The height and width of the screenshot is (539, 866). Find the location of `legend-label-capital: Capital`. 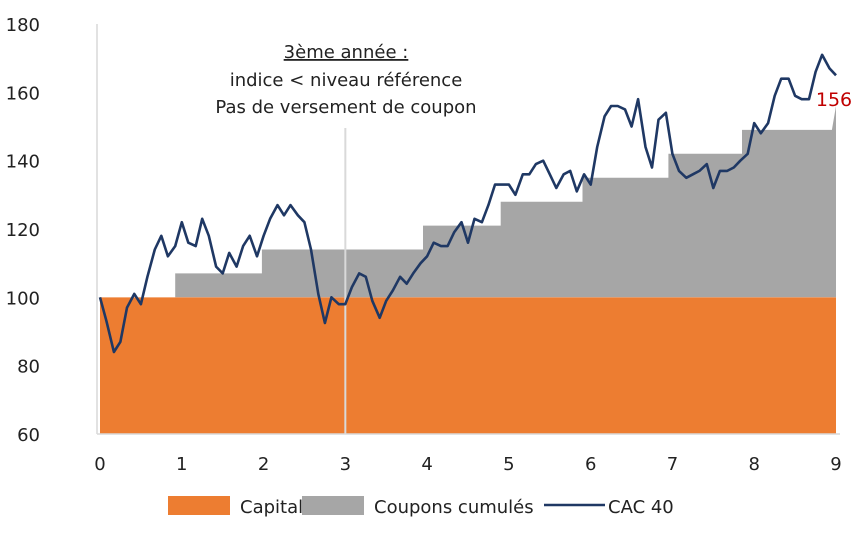

legend-label-capital: Capital is located at coordinates (271, 507).